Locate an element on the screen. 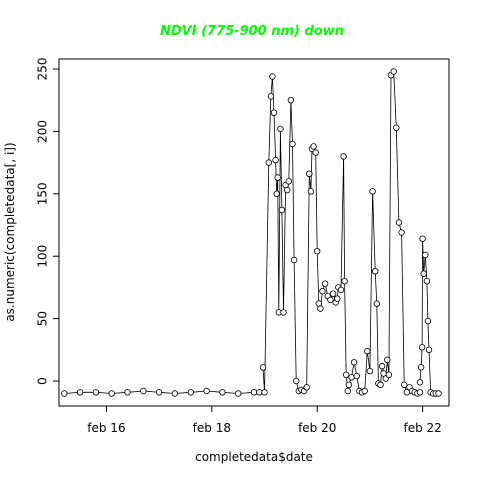 This screenshot has height=480, width=480. y-tick-label-2: 100 is located at coordinates (43, 256).